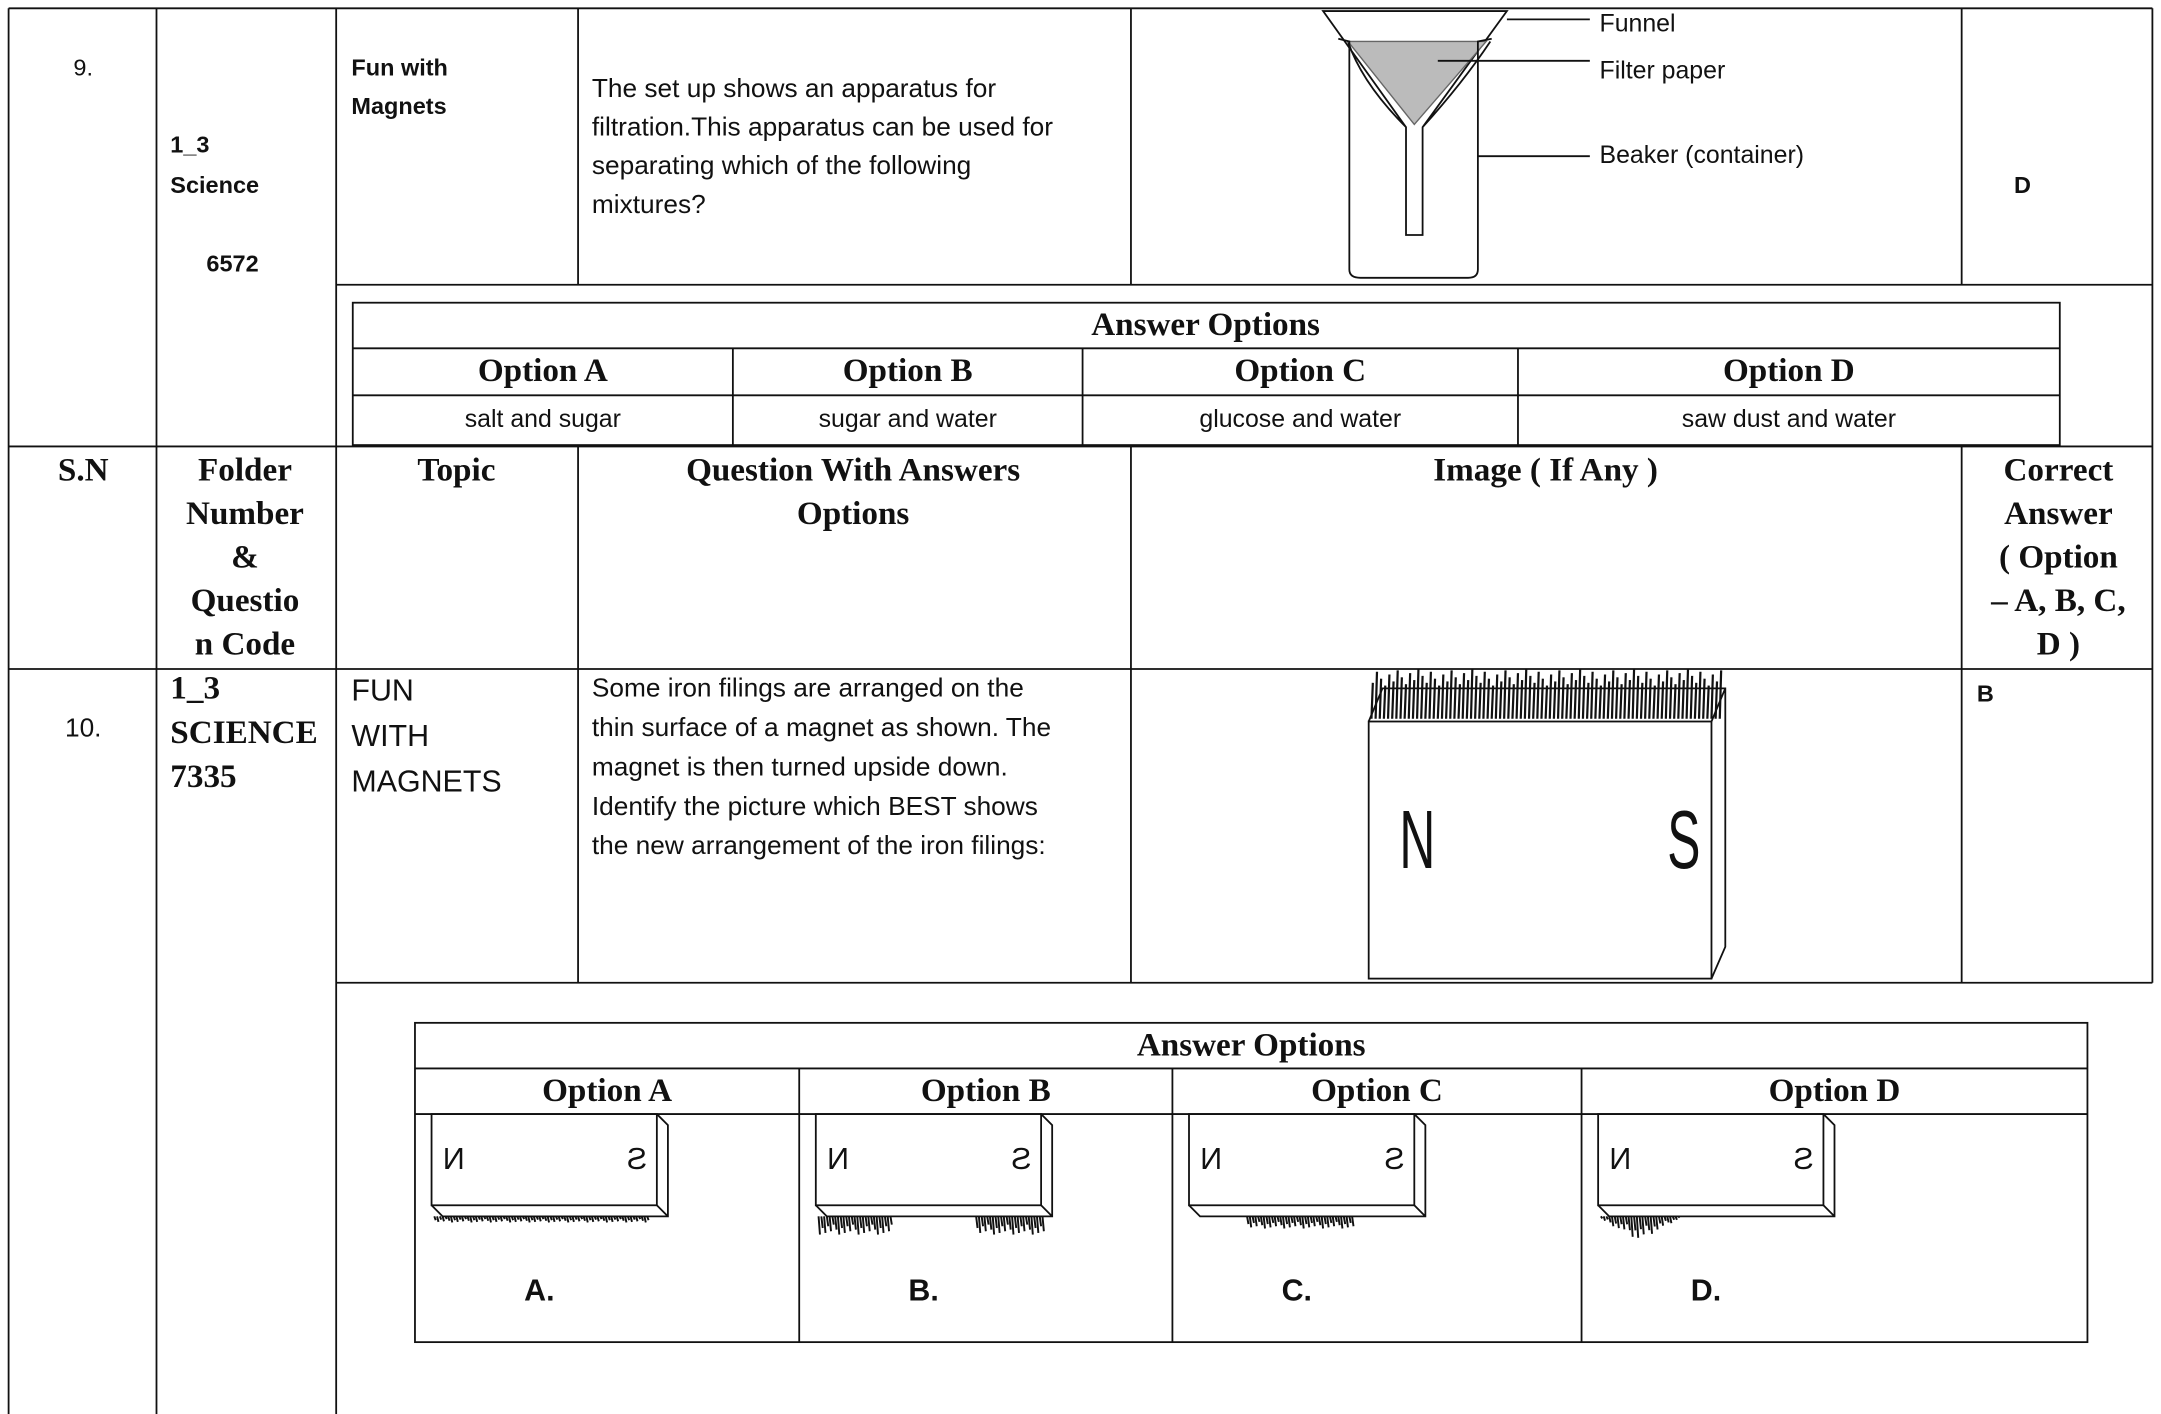 The width and height of the screenshot is (2161, 1414). Describe the element at coordinates (2058, 513) in the screenshot. I see `column-header: Answer` at that location.